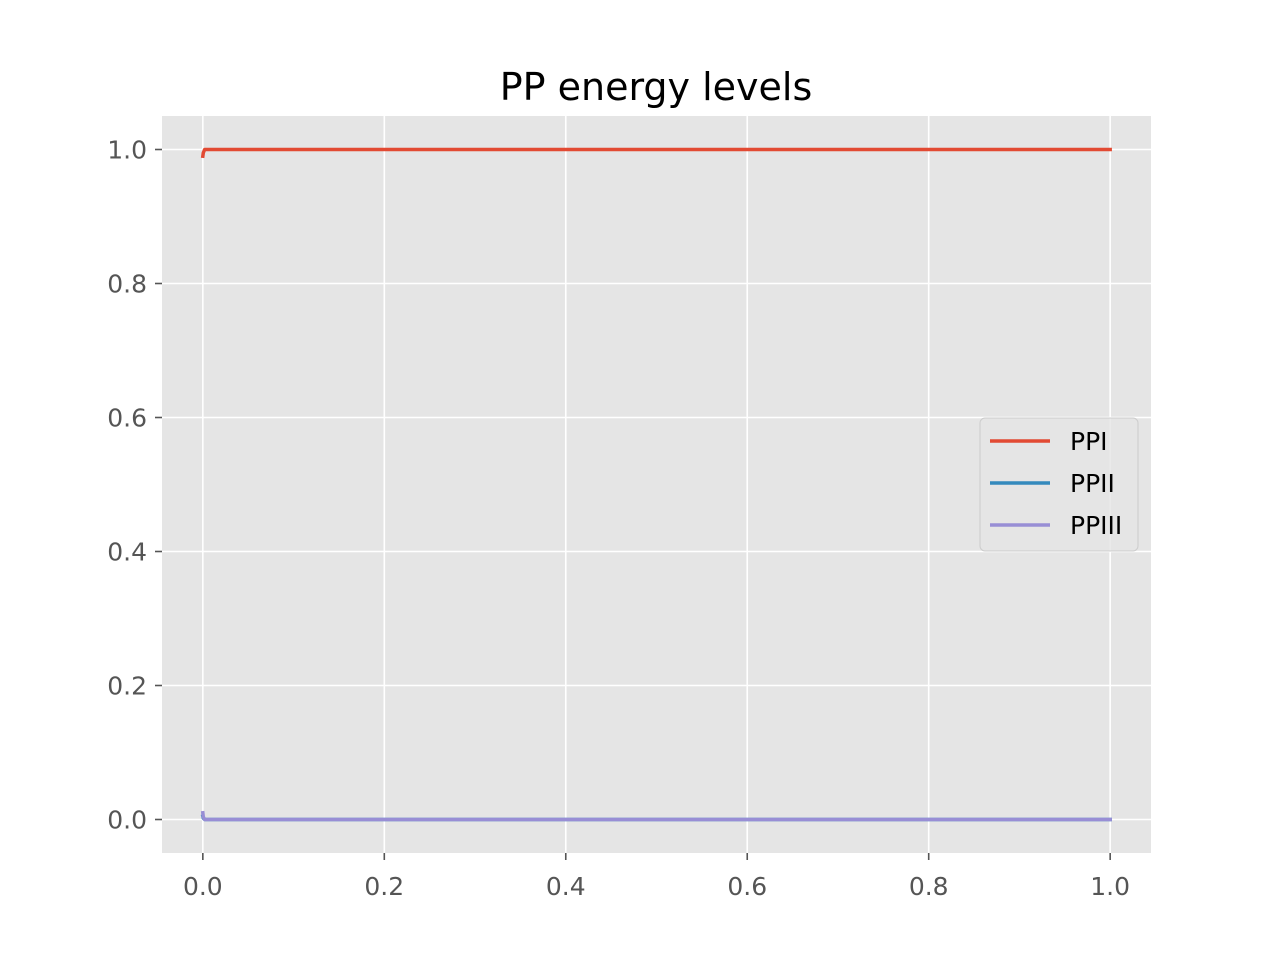 This screenshot has height=960, width=1280. What do you see at coordinates (1089, 441) in the screenshot?
I see `legend-label-ppi: PPI` at bounding box center [1089, 441].